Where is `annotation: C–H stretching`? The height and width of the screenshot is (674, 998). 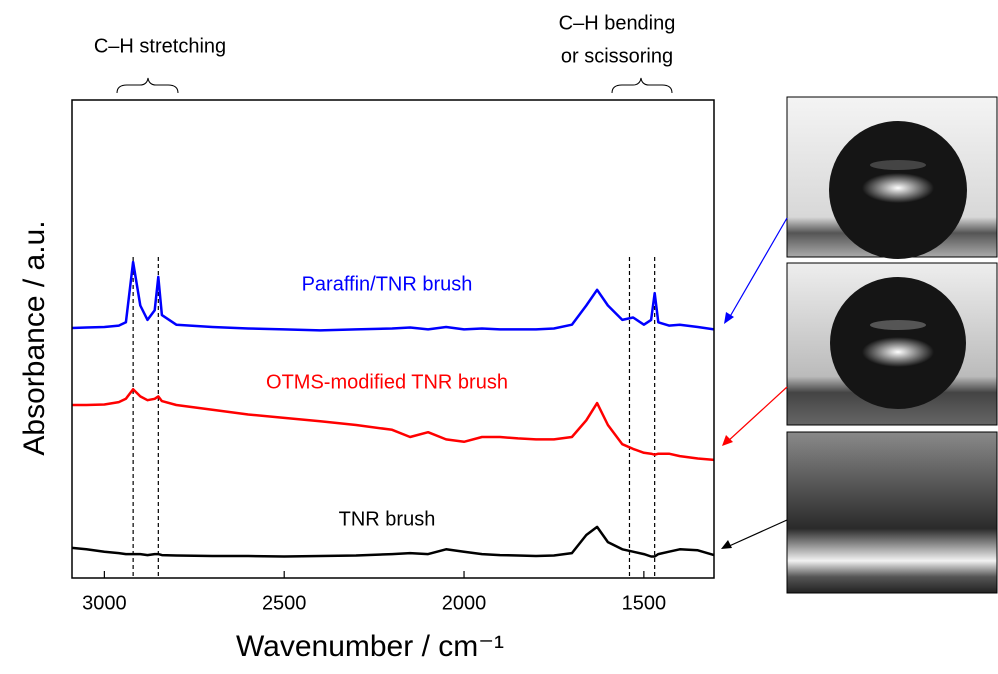
annotation: C–H stretching is located at coordinates (160, 46).